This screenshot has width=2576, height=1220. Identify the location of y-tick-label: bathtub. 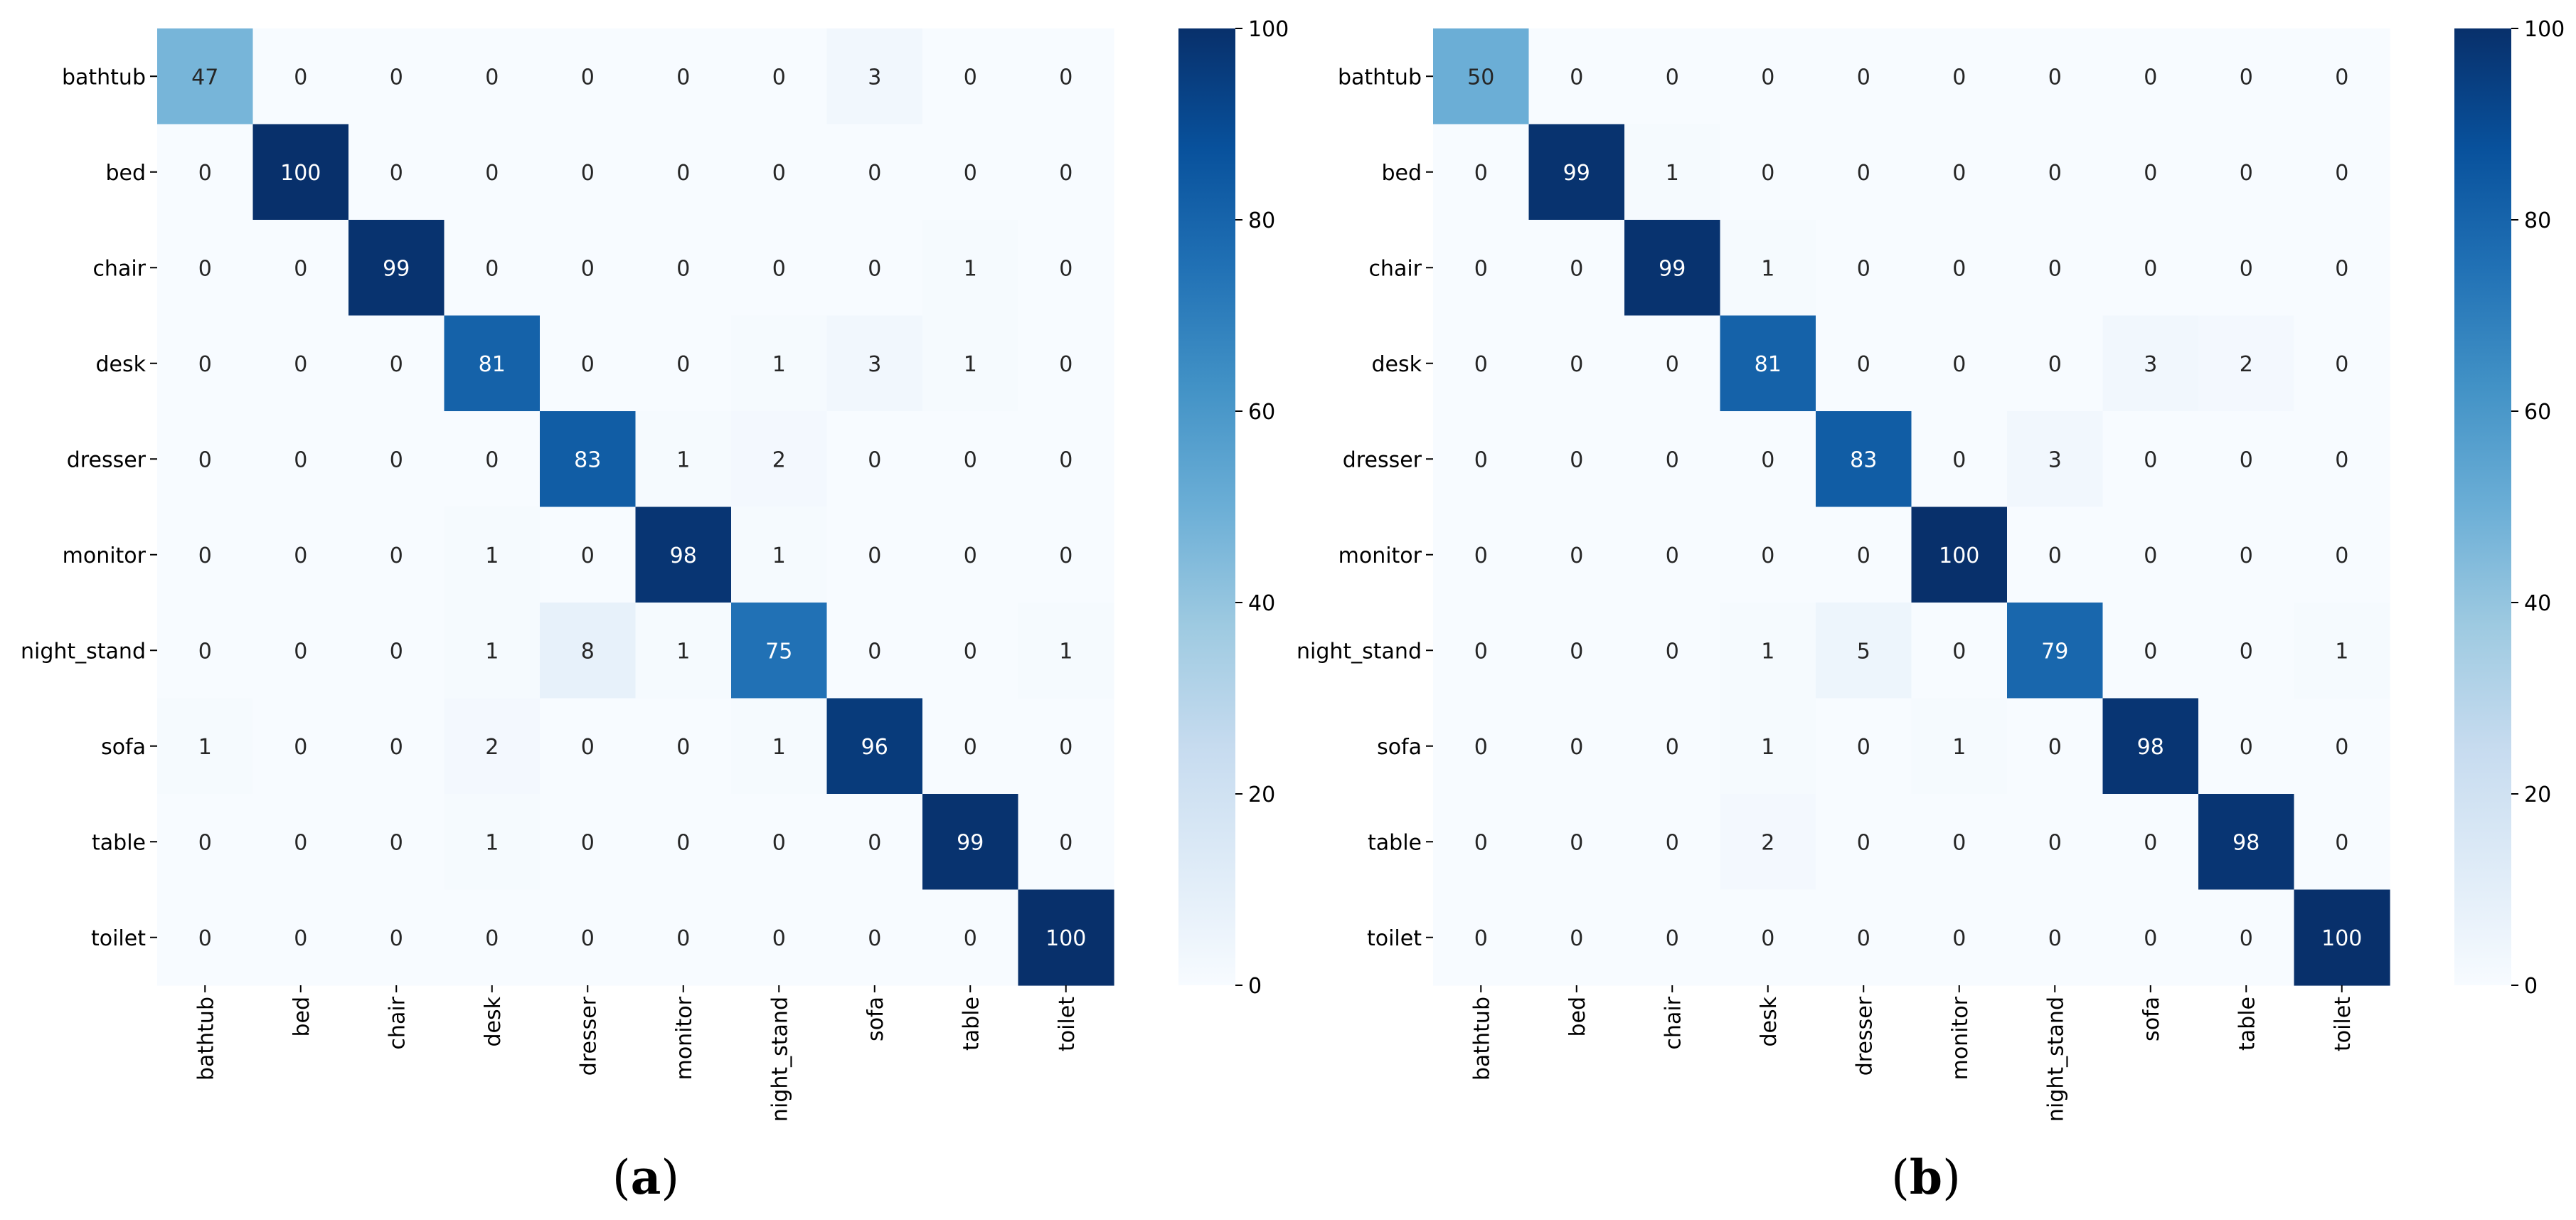
(1380, 77).